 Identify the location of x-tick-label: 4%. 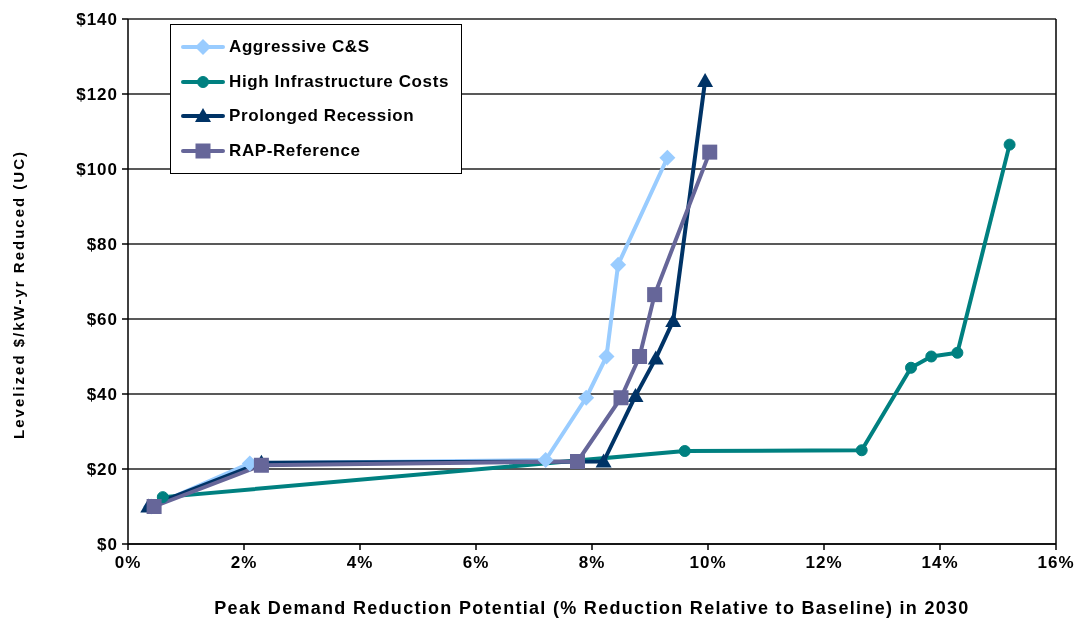
(360, 563).